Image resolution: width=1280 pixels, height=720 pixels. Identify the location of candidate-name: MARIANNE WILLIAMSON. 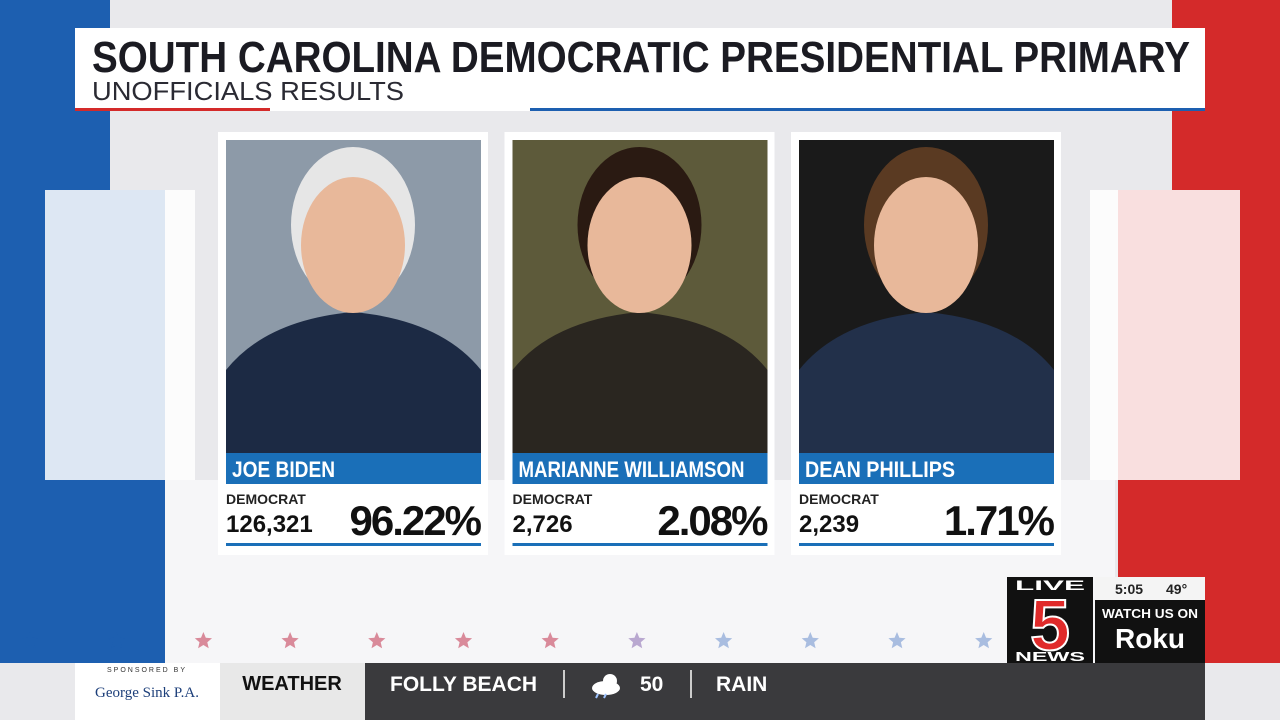
(632, 469).